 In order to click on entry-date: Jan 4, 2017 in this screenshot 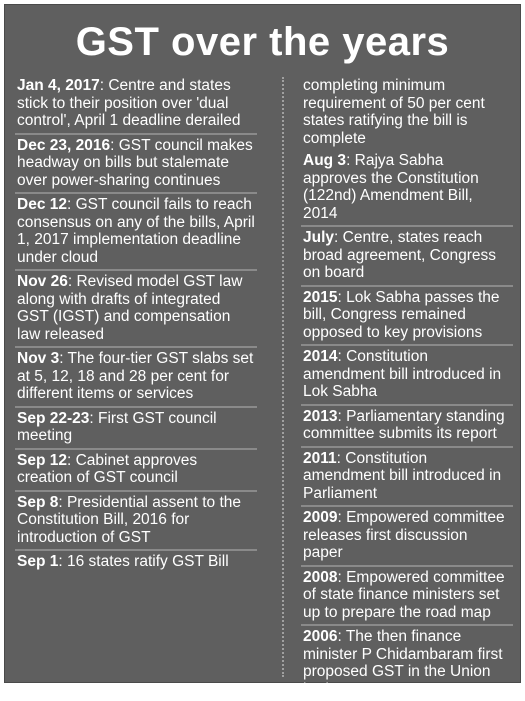, I will do `click(58, 85)`.